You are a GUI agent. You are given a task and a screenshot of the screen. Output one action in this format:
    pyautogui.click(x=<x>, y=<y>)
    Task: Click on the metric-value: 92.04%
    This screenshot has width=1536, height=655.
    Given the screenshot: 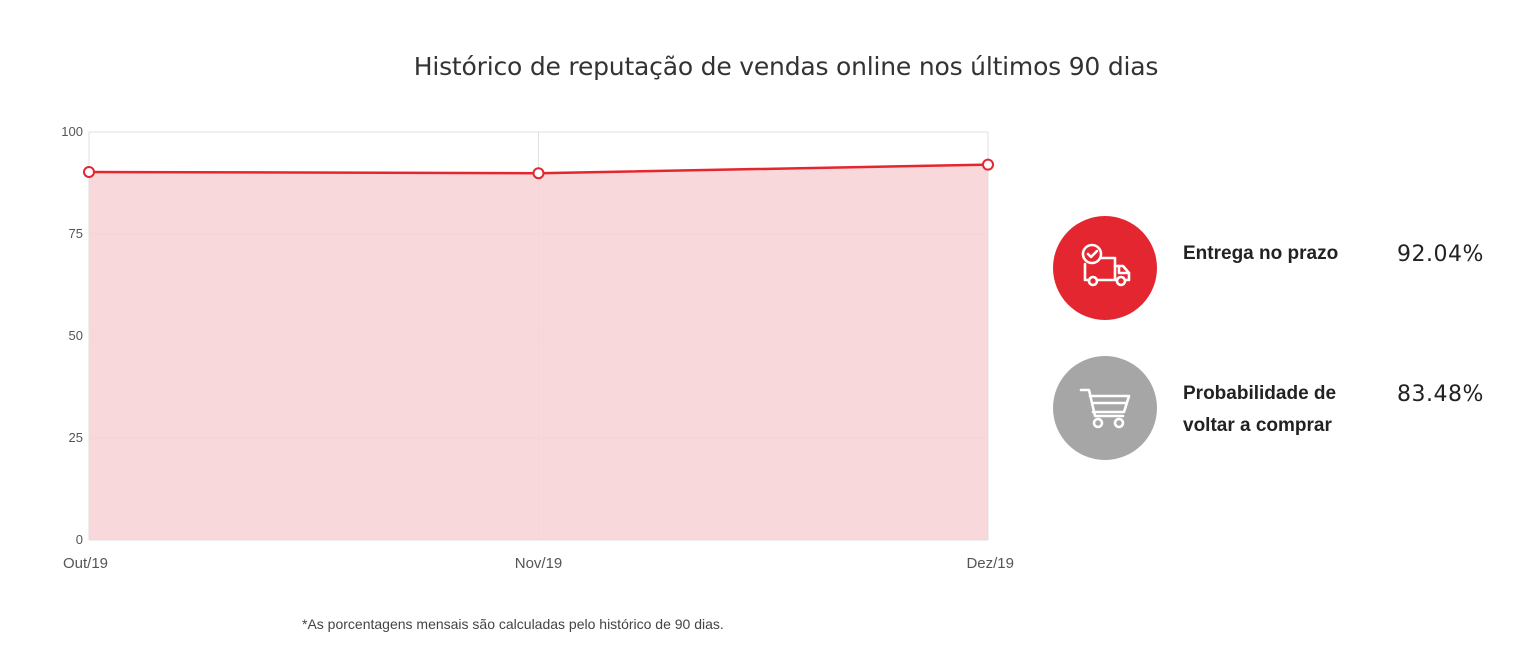 What is the action you would take?
    pyautogui.click(x=1440, y=254)
    